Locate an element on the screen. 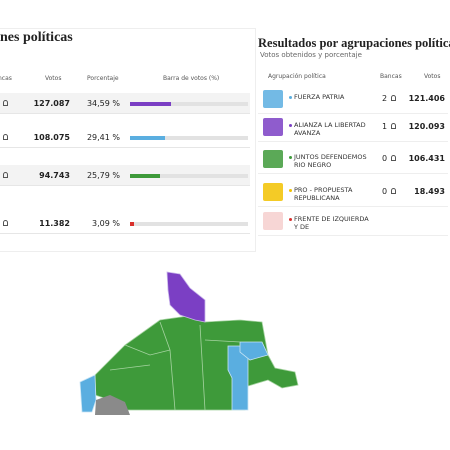  right-subtitle: Votos obtenidos y porcentaje is located at coordinates (311, 55).